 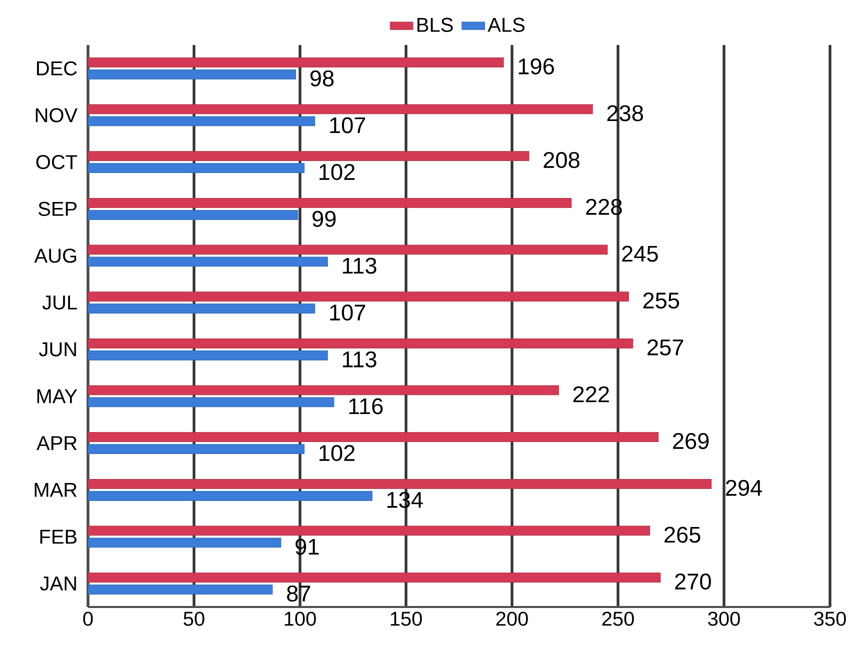 What do you see at coordinates (536, 66) in the screenshot?
I see `data-label: 196` at bounding box center [536, 66].